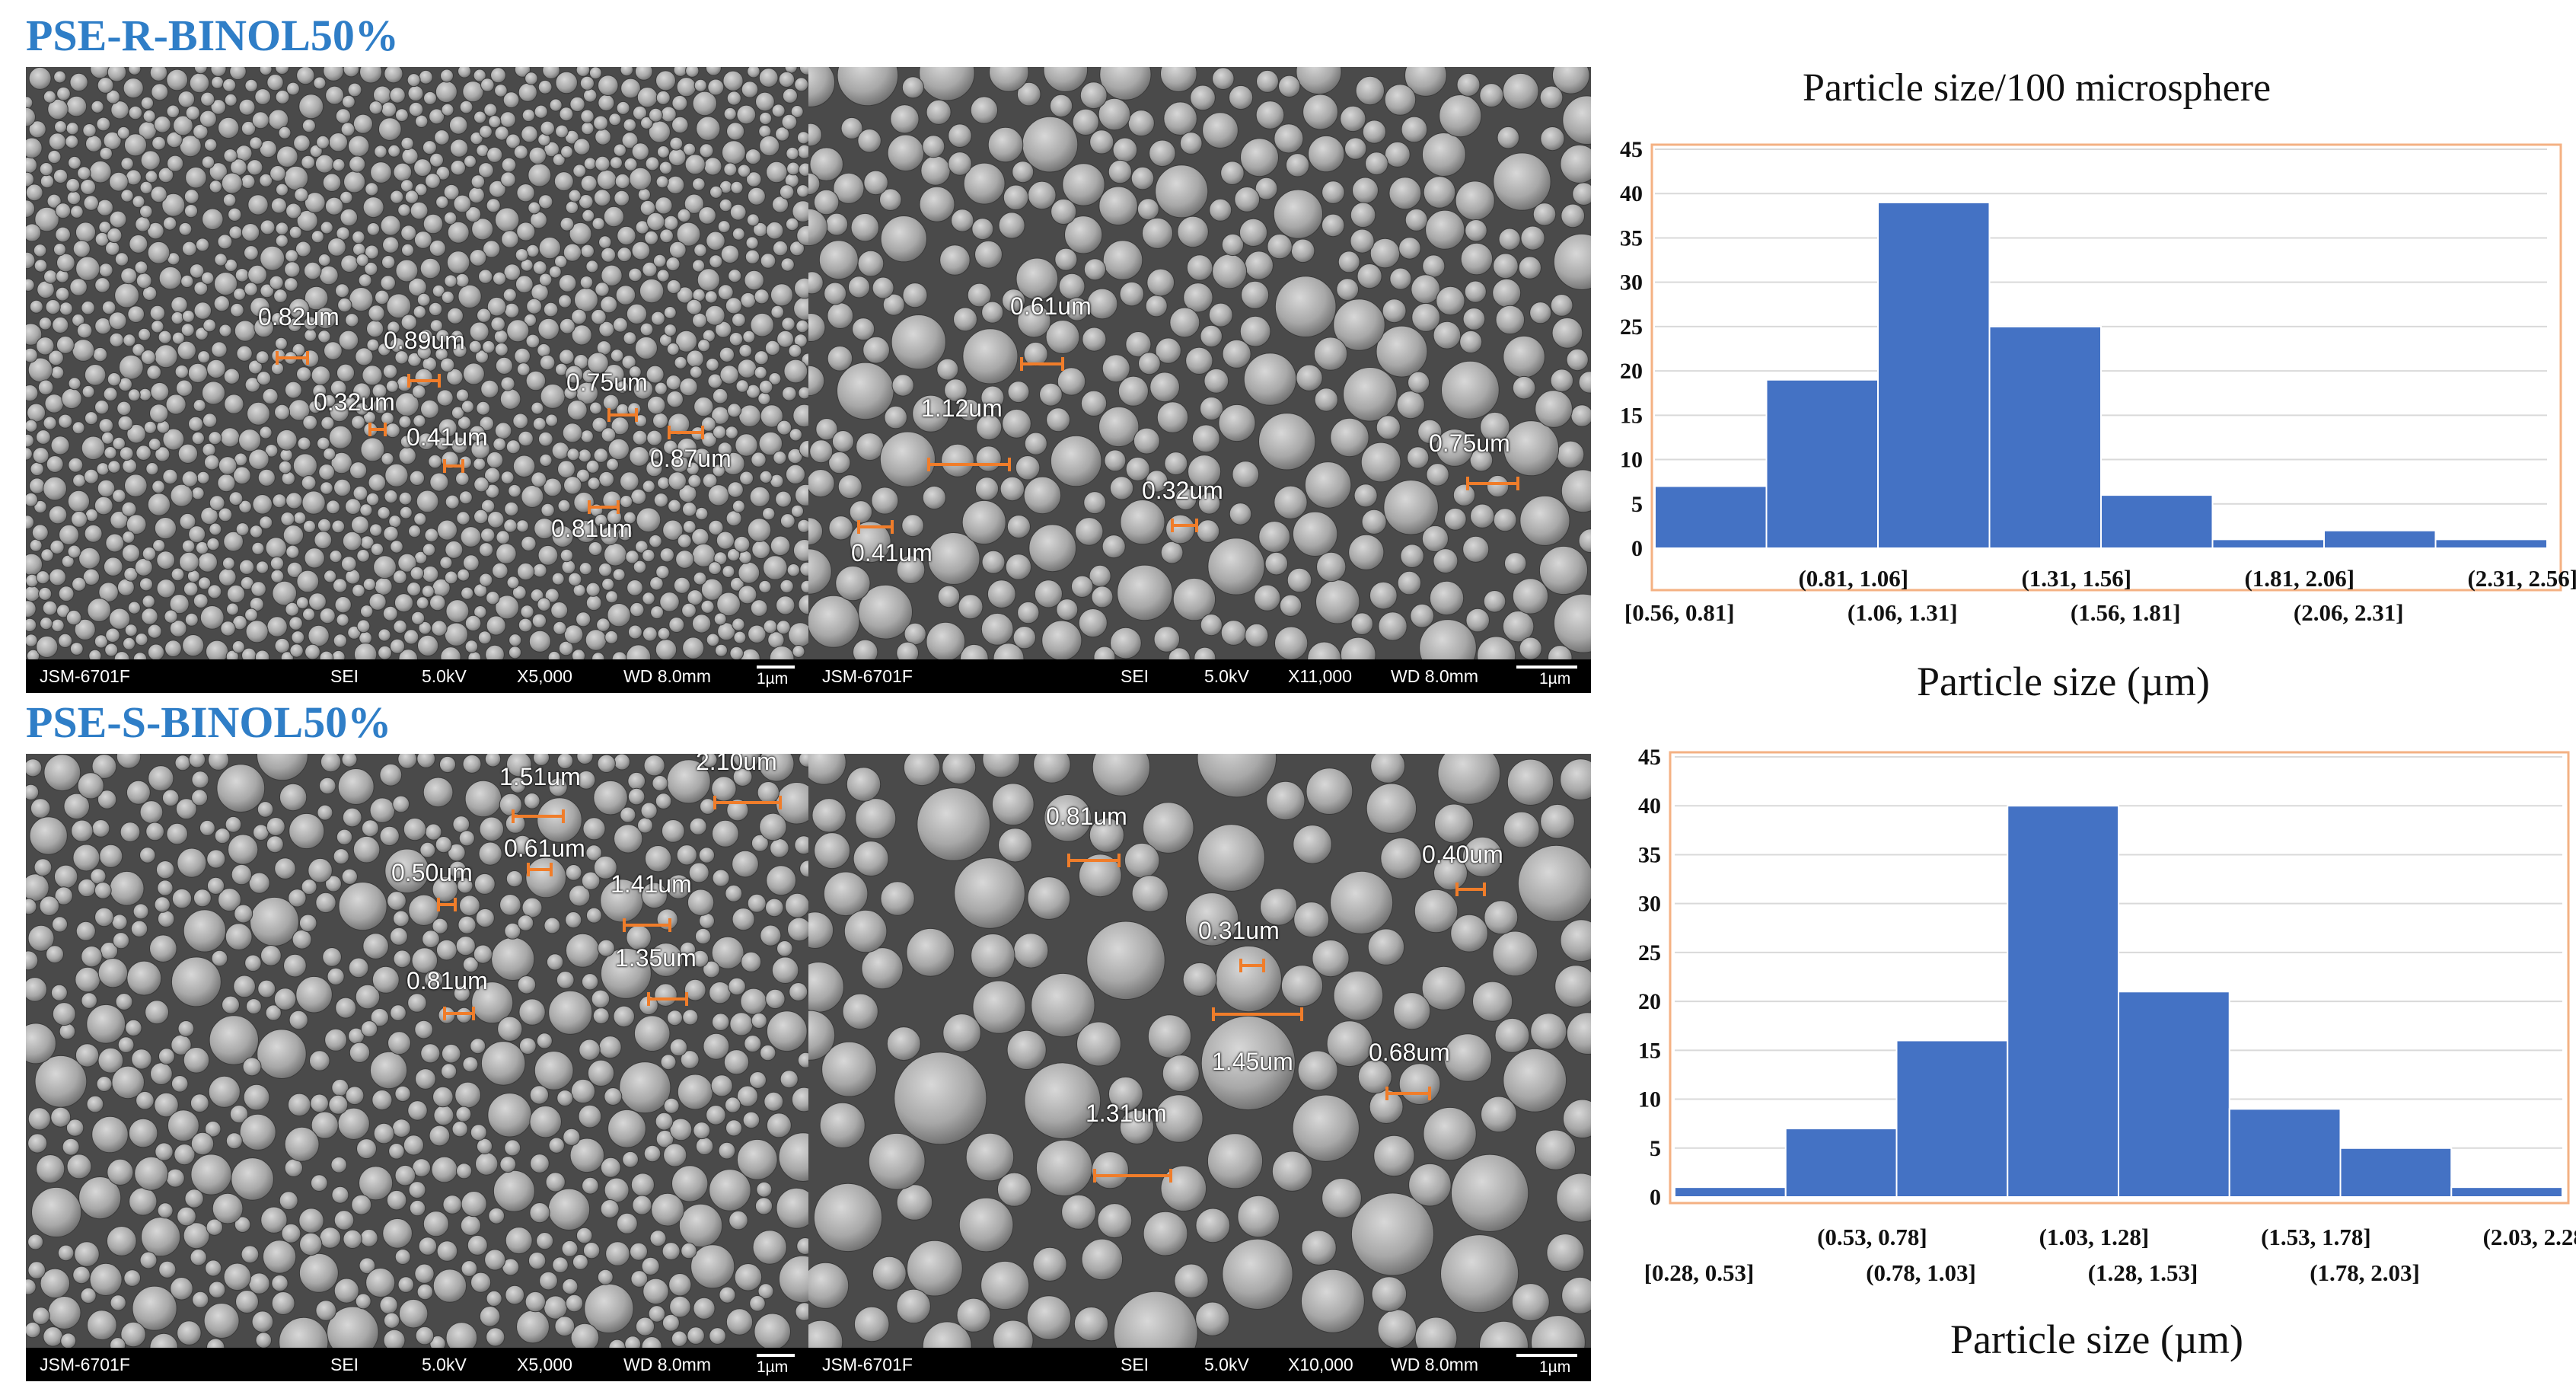 The height and width of the screenshot is (1398, 2576). Describe the element at coordinates (1649, 757) in the screenshot. I see `y-tick-label: 45` at that location.